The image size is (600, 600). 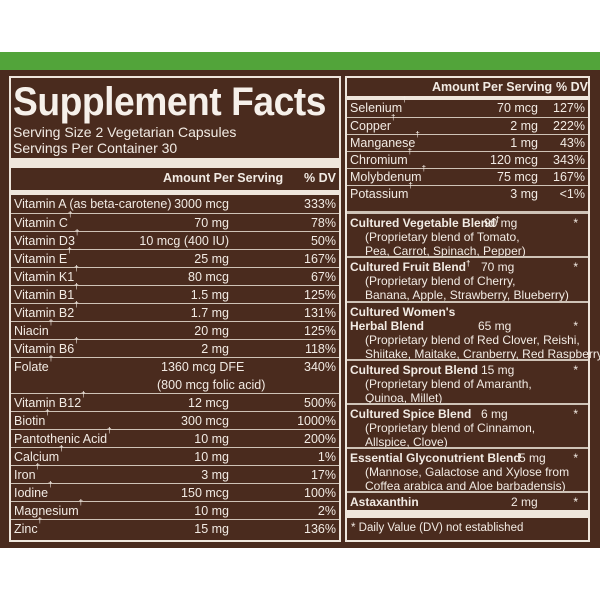 What do you see at coordinates (209, 295) in the screenshot?
I see `amount-value: 1.5 mg` at bounding box center [209, 295].